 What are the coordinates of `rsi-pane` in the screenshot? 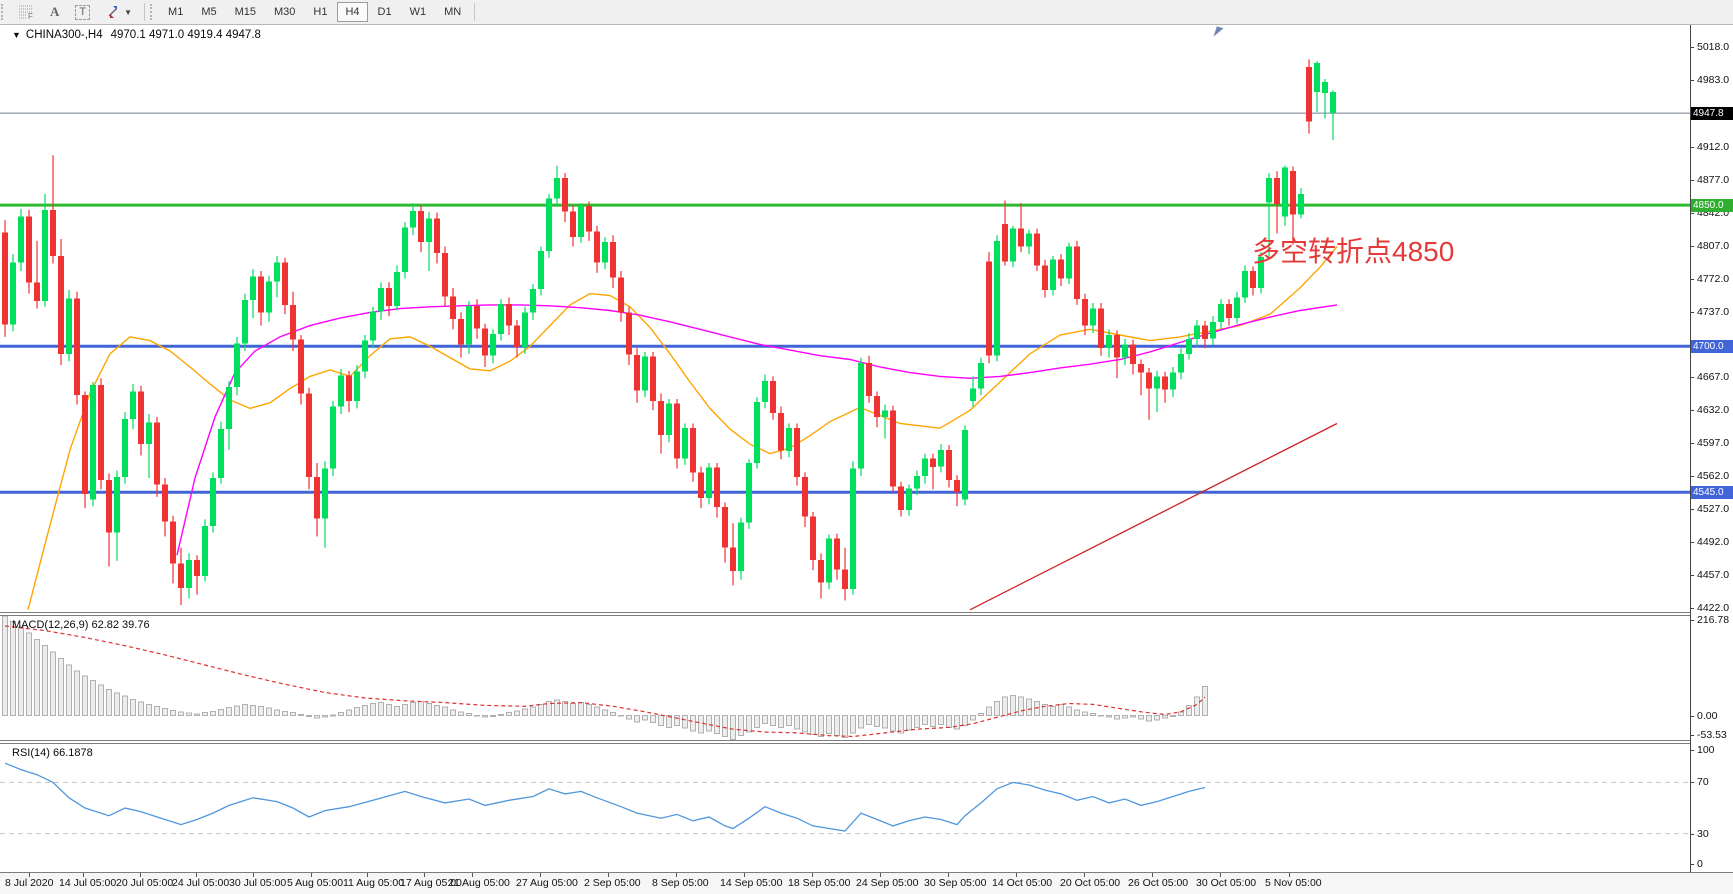 It's located at (845, 808).